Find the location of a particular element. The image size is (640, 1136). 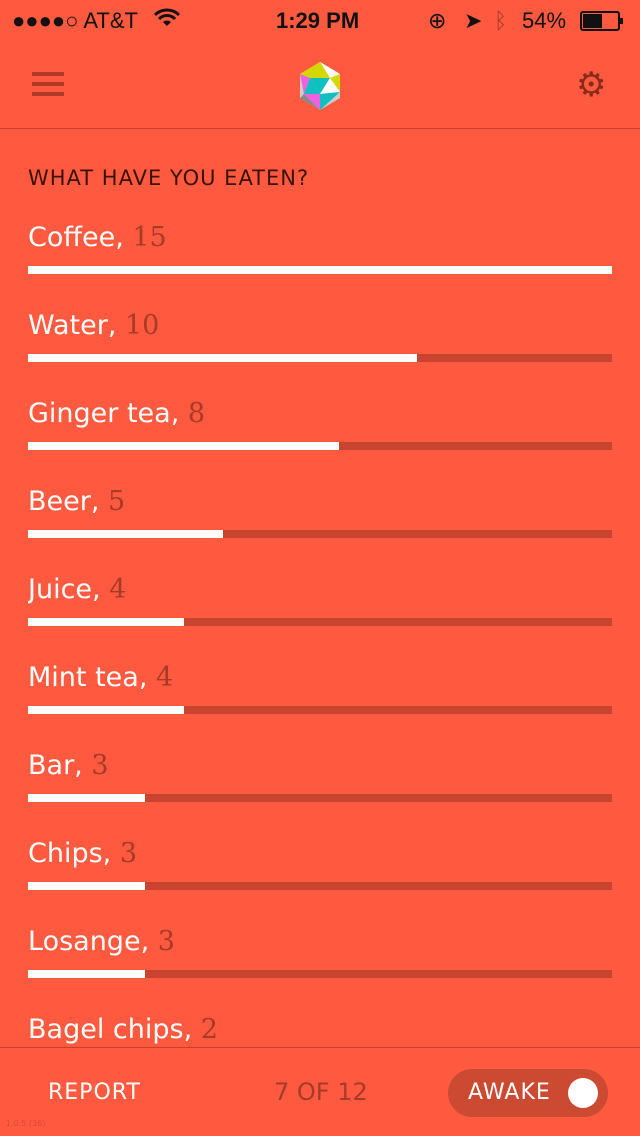

page-title: WHAT HAVE YOU EATEN? is located at coordinates (169, 178).